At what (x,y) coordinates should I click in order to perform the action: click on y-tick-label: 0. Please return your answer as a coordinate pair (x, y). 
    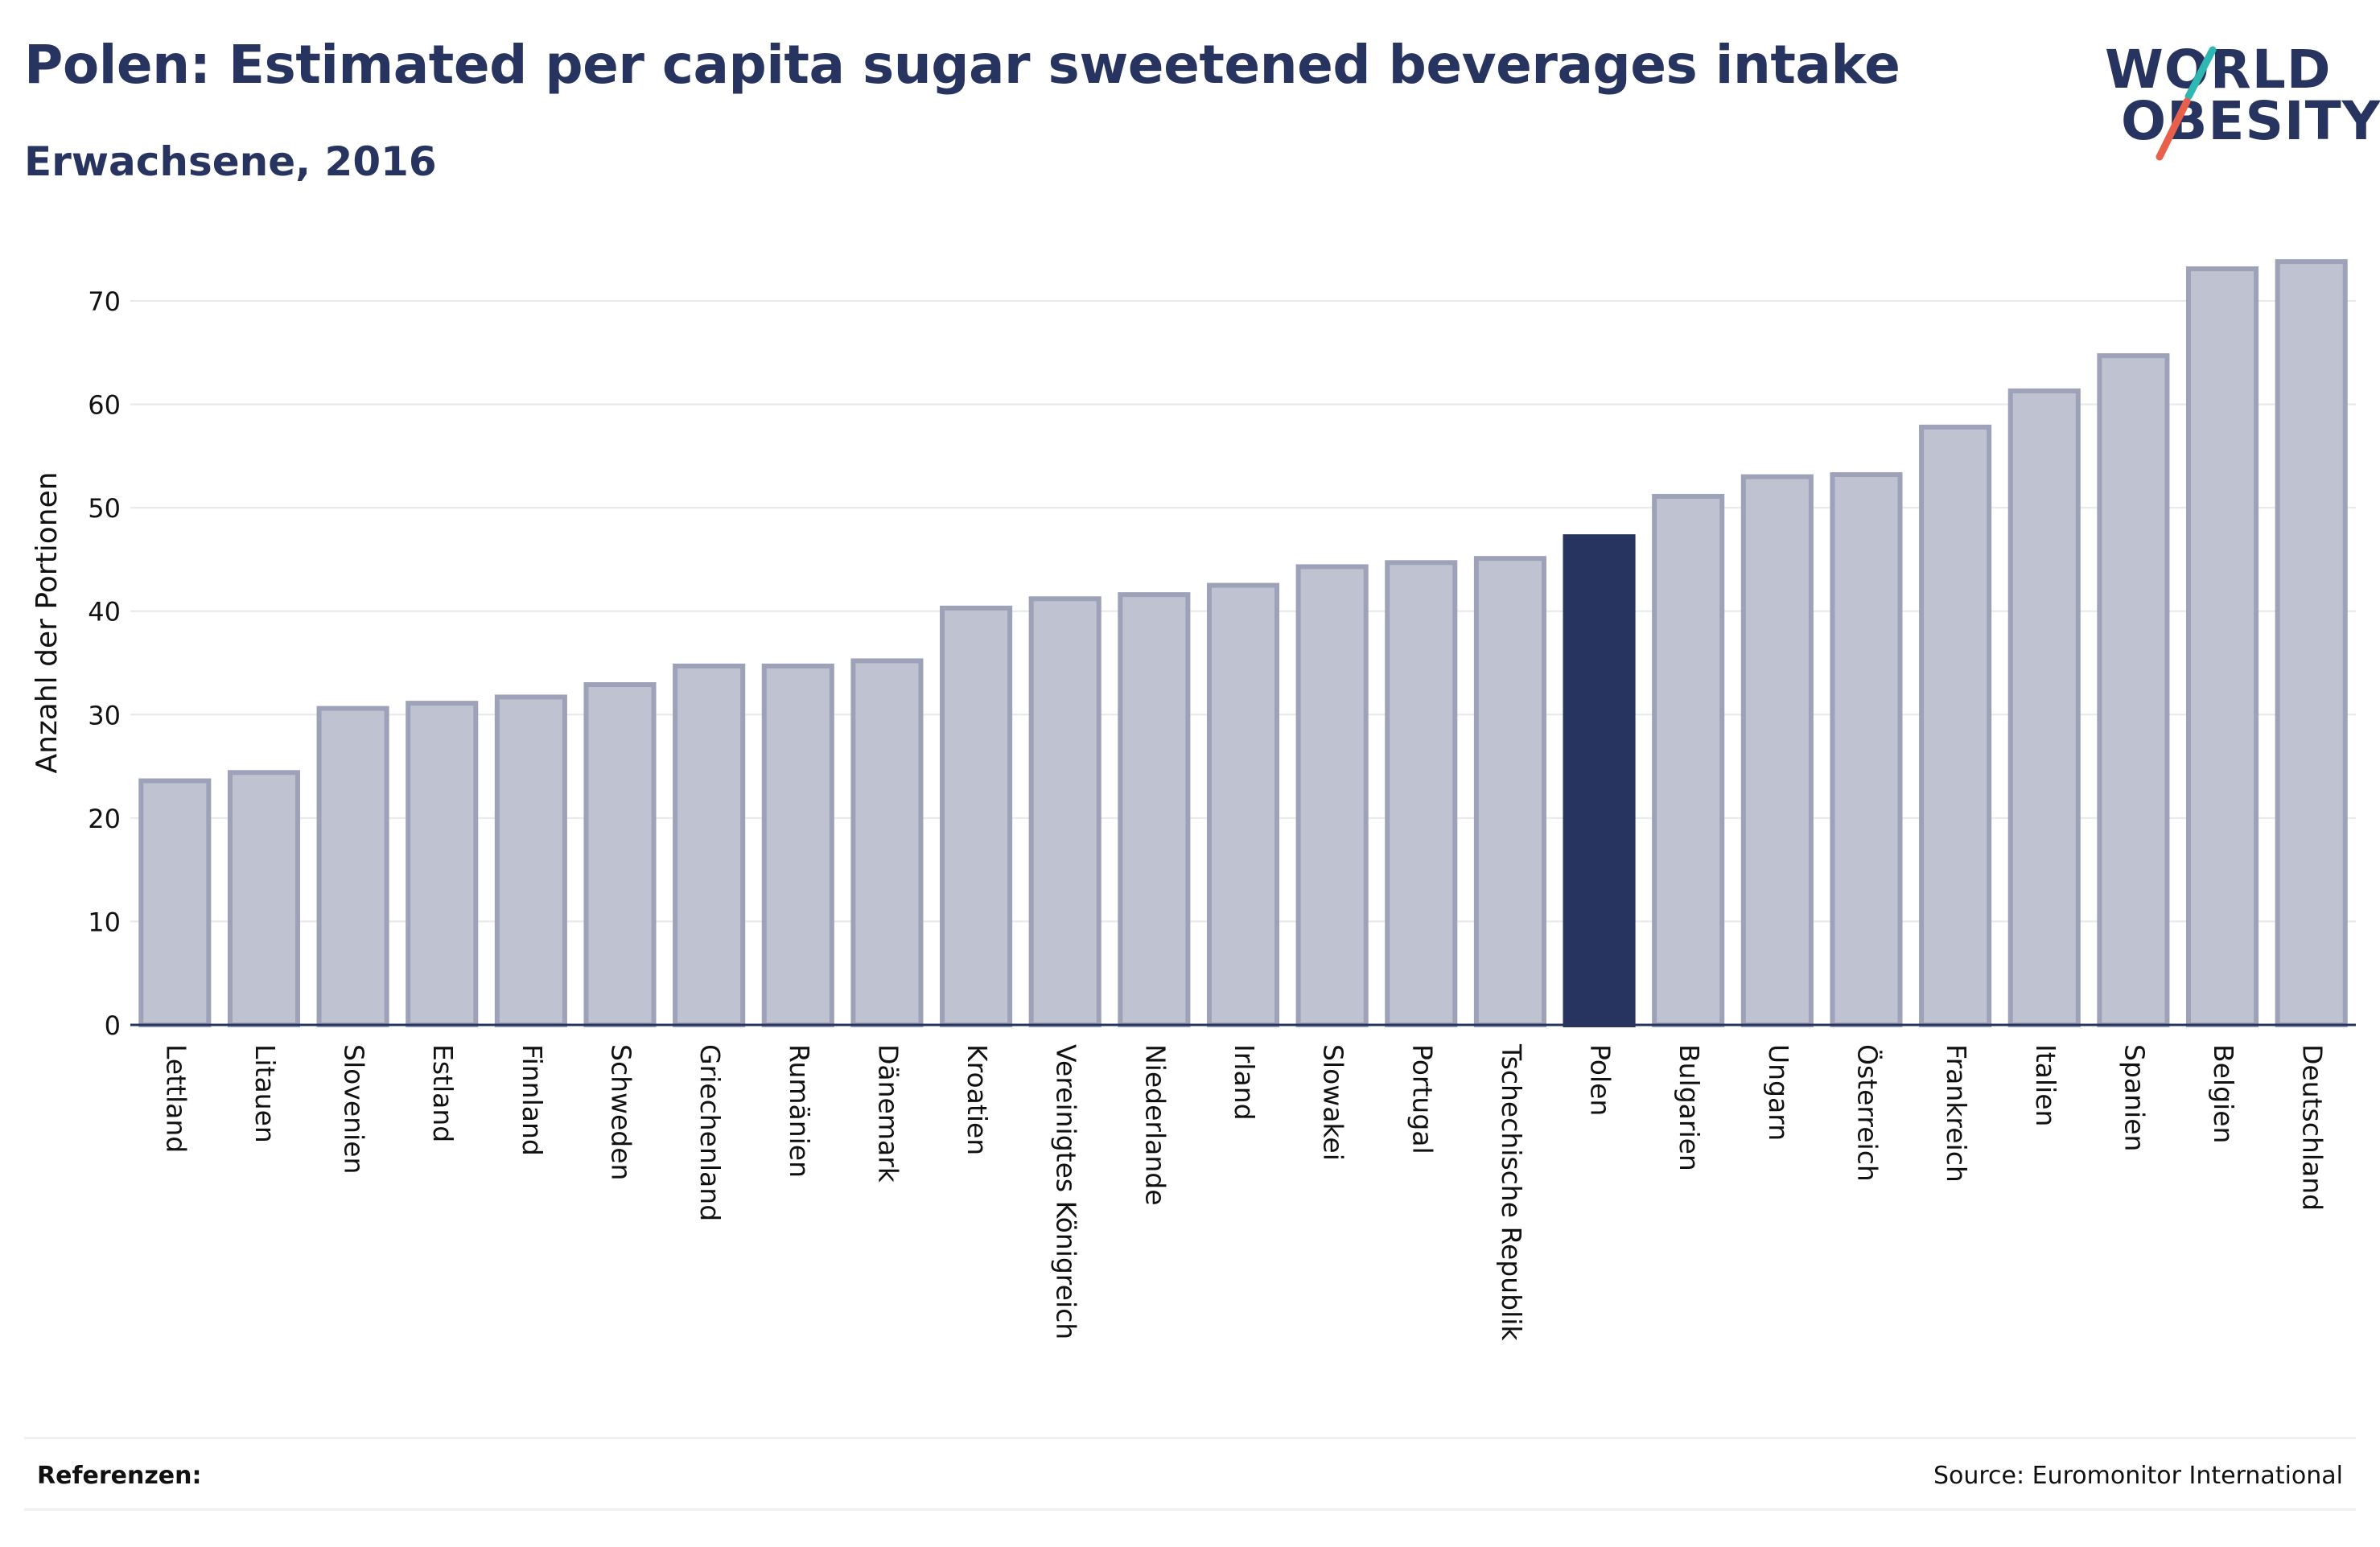
    Looking at the image, I should click on (113, 1026).